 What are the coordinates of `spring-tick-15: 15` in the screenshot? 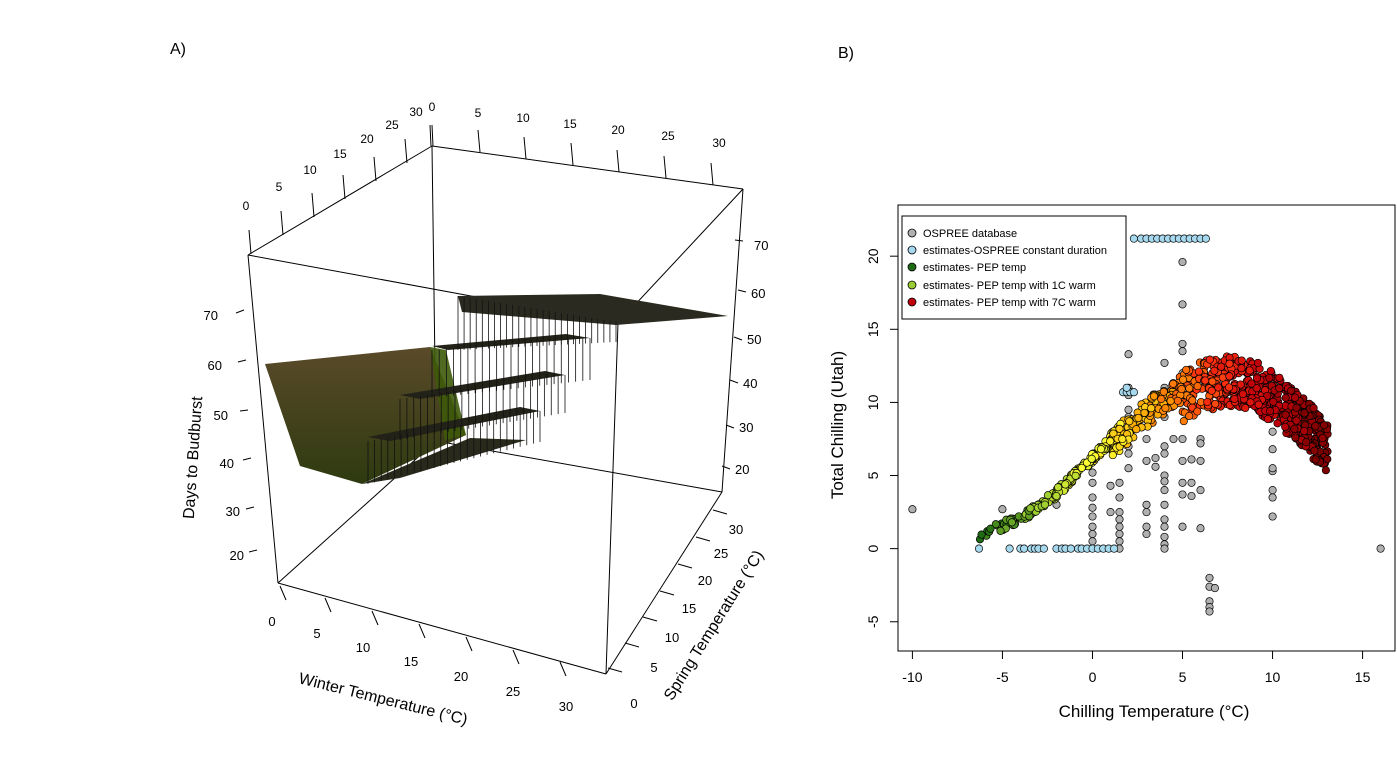 It's located at (689, 608).